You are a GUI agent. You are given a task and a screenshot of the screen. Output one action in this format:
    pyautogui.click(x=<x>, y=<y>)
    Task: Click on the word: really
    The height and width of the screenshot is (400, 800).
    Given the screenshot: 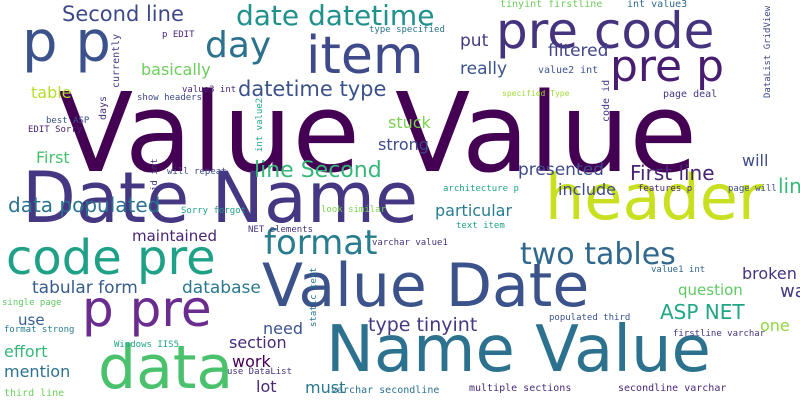 What is the action you would take?
    pyautogui.click(x=483, y=69)
    